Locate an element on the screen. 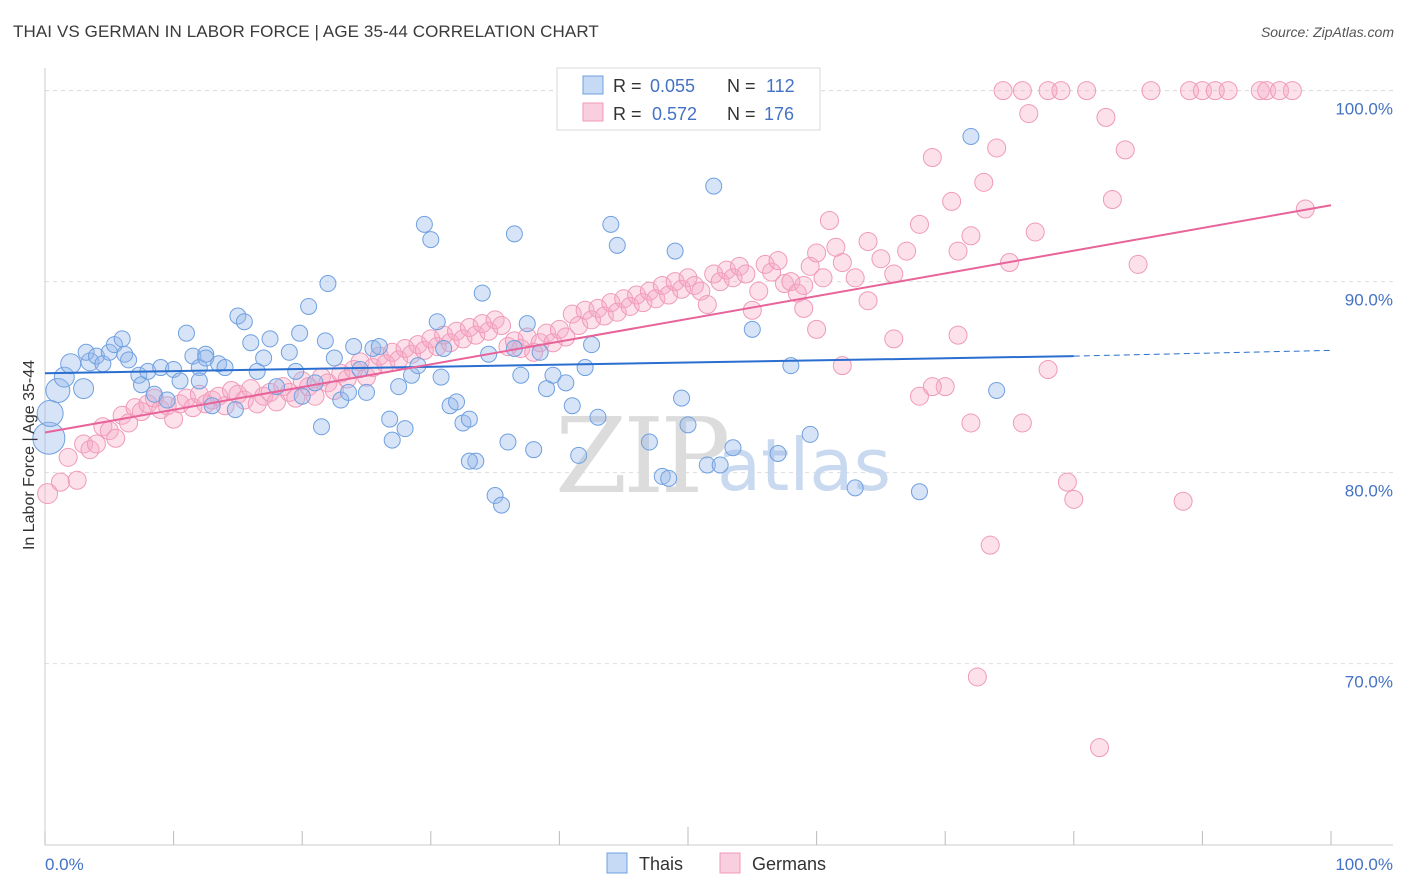  legend-bottom-thais-swatch is located at coordinates (617, 863).